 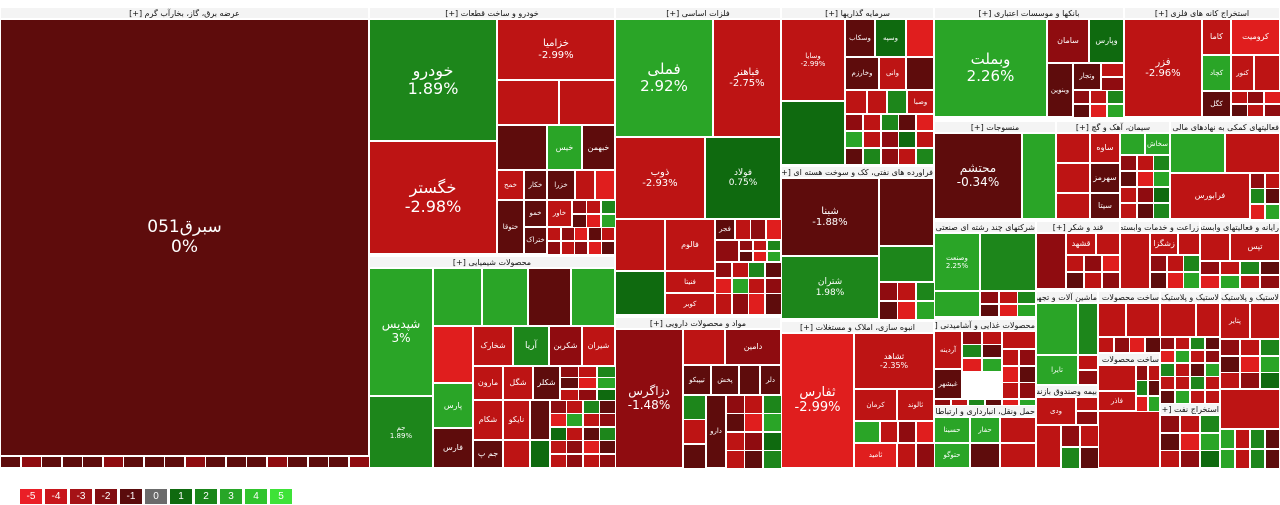 What do you see at coordinates (1105, 206) in the screenshot?
I see `stock-cell: سیتا` at bounding box center [1105, 206].